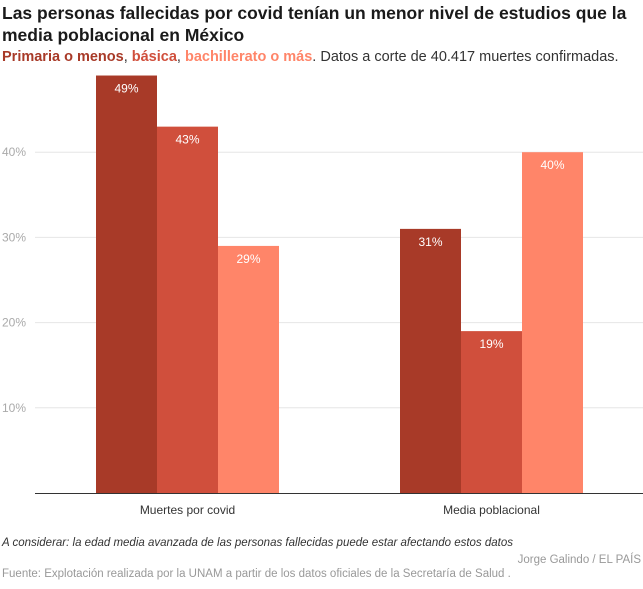  I want to click on data-label: 31%, so click(430, 242).